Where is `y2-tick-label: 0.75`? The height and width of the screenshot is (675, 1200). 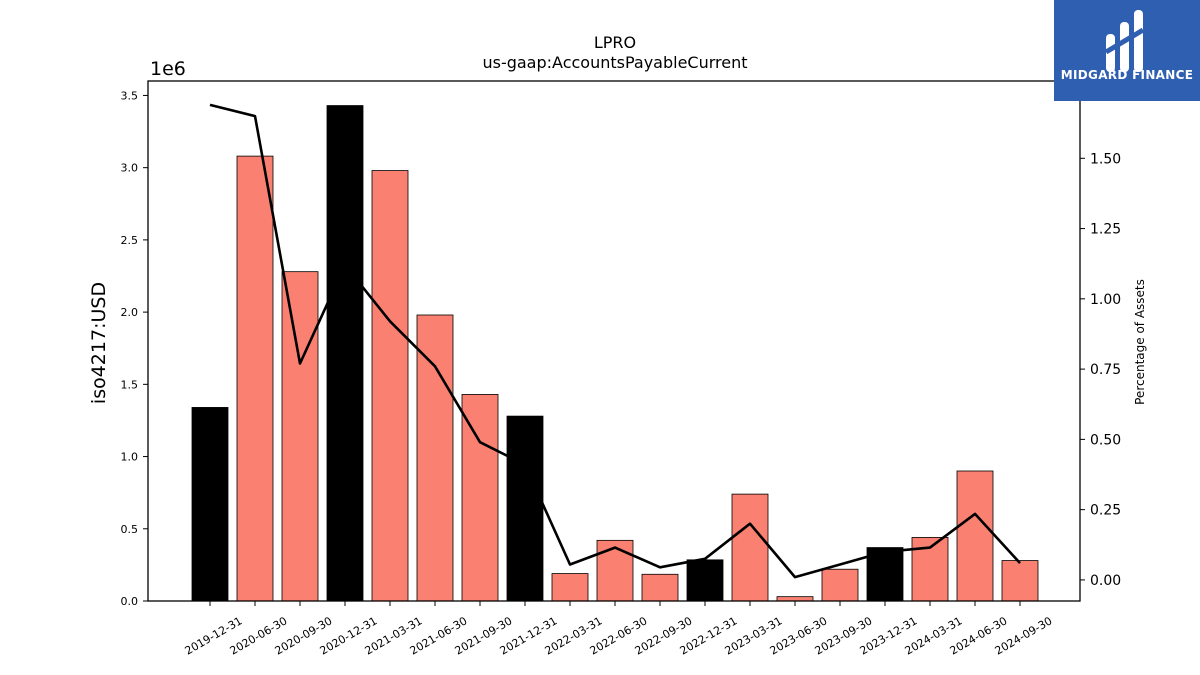 y2-tick-label: 0.75 is located at coordinates (1105, 370).